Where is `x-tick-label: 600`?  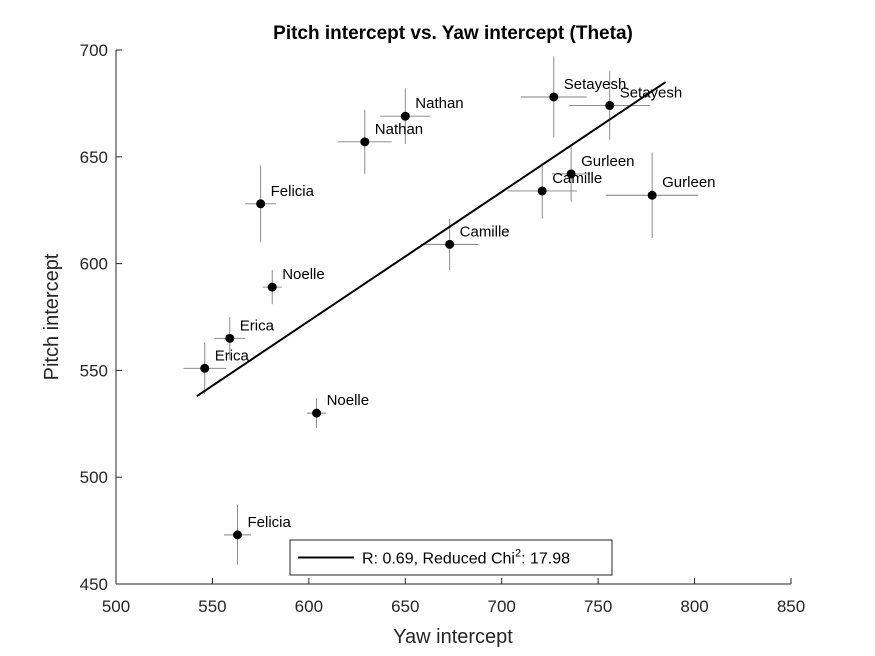 x-tick-label: 600 is located at coordinates (309, 606).